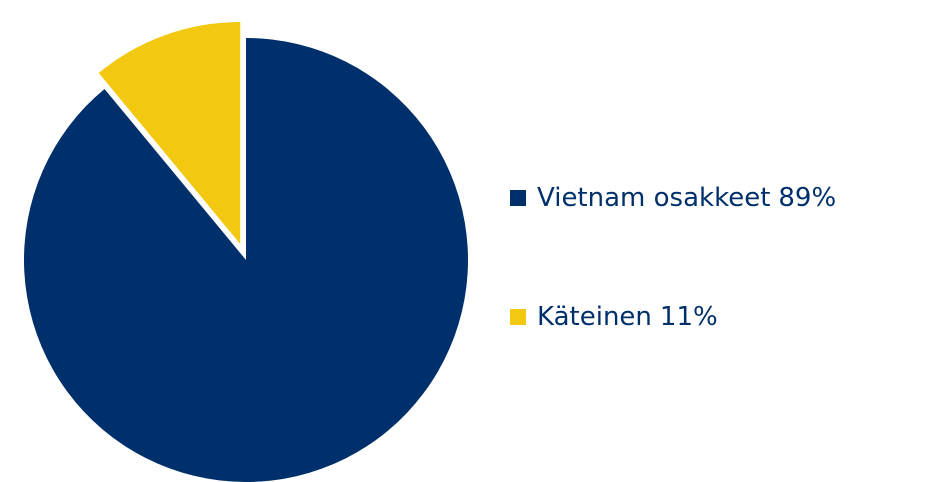 Image resolution: width=925 pixels, height=482 pixels. I want to click on legend-value: 11%, so click(689, 317).